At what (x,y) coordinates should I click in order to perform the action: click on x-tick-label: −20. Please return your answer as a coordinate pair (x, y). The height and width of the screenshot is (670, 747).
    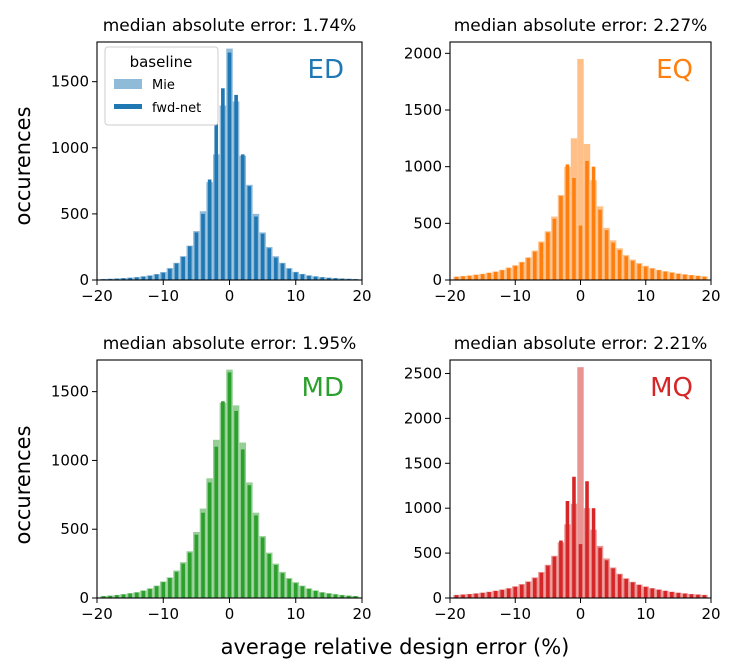
    Looking at the image, I should click on (97, 614).